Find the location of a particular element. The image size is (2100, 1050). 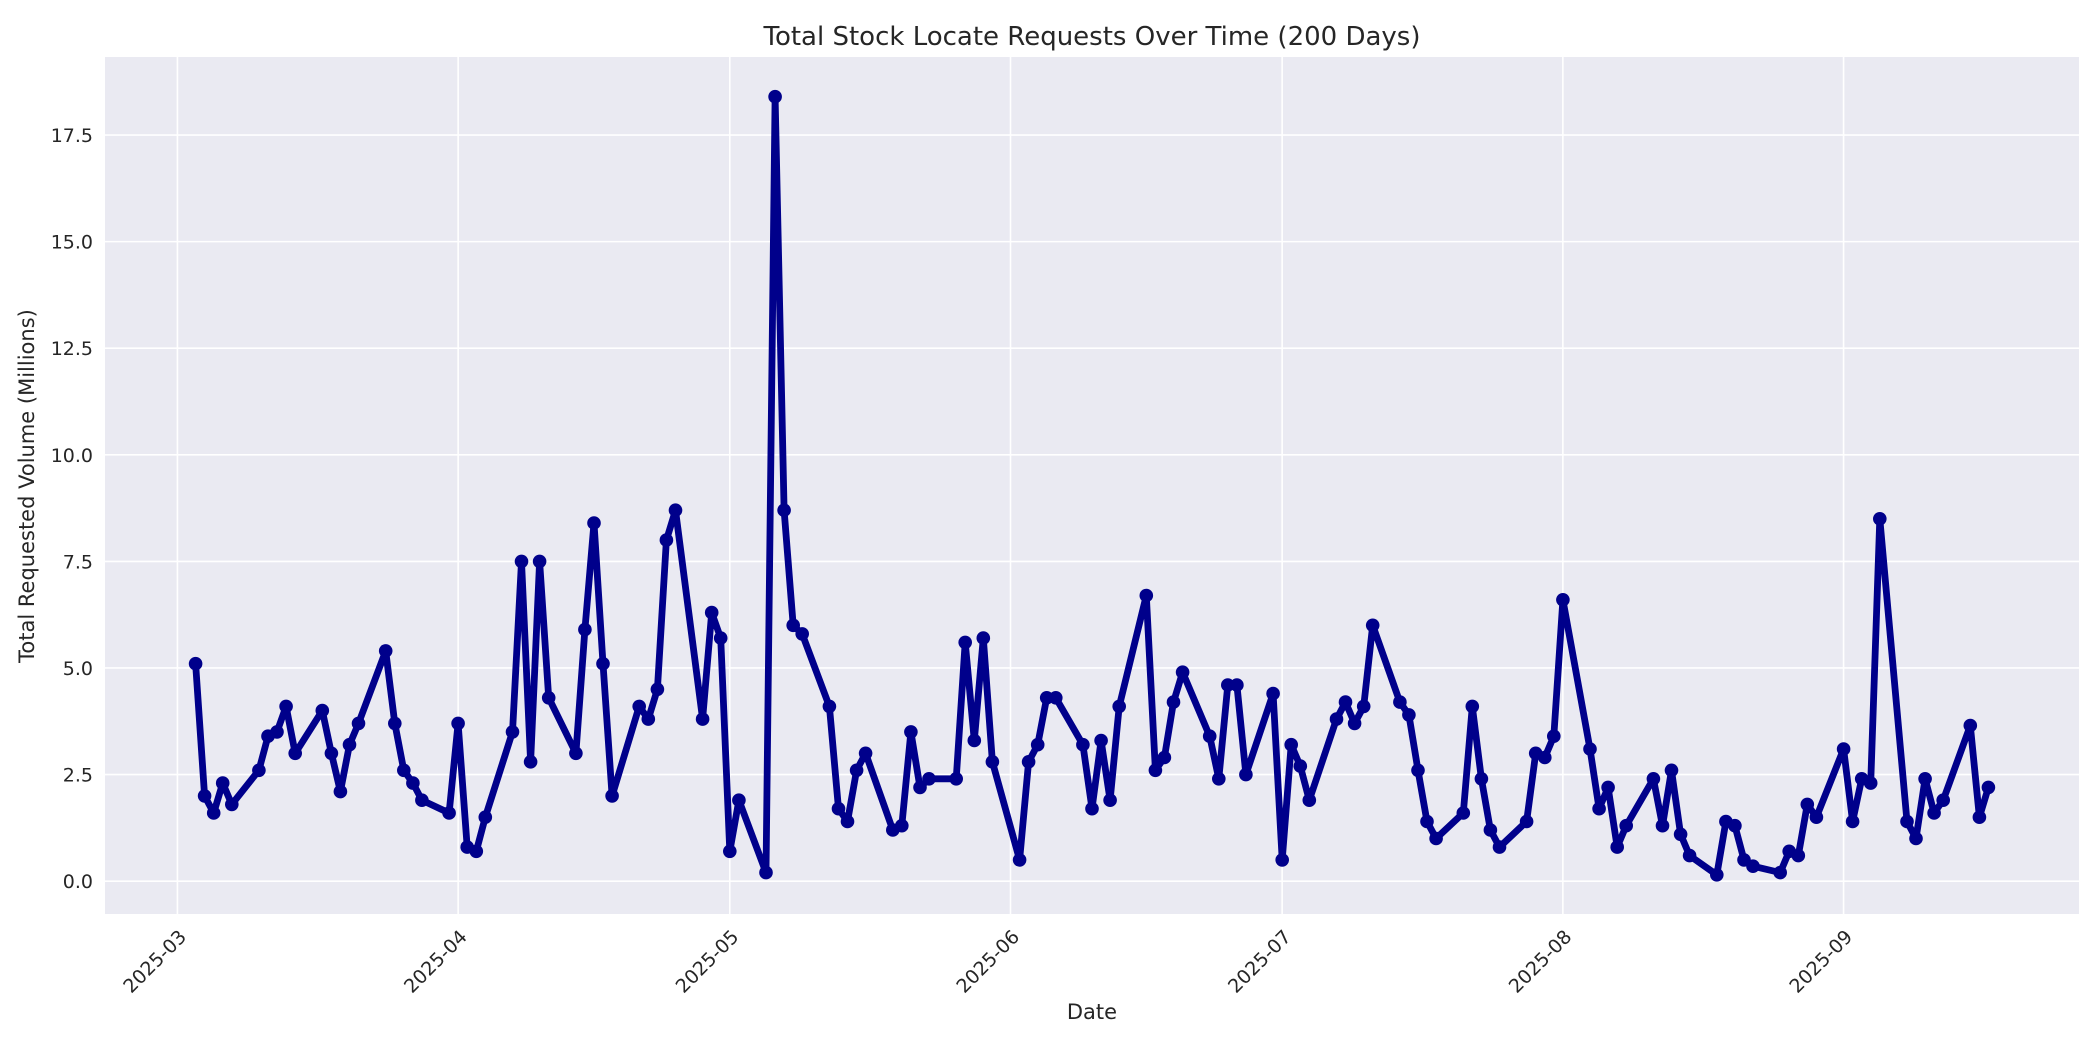

x-tick-label: 2025-05 is located at coordinates (708, 962).